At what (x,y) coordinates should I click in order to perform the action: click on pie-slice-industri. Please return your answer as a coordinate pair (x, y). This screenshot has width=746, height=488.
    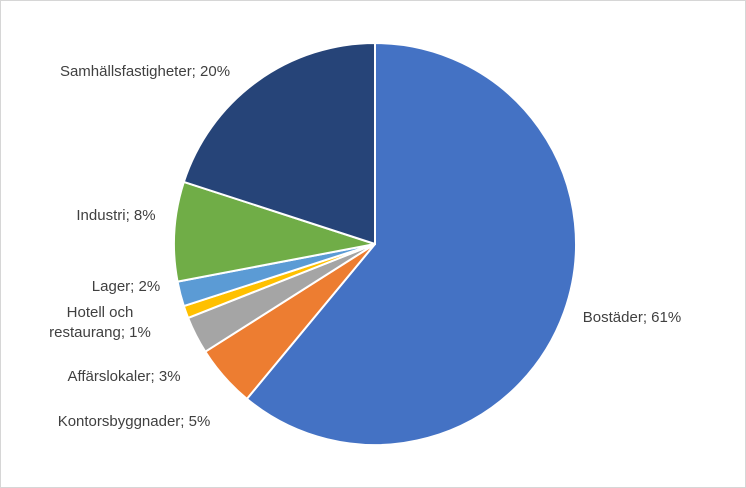
    Looking at the image, I should click on (274, 231).